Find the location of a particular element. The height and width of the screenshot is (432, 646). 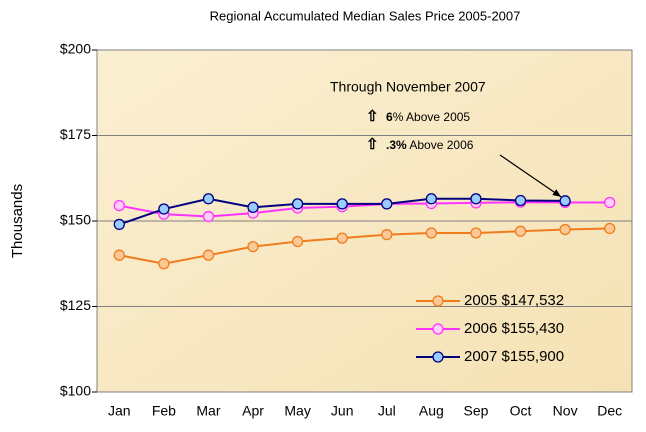

y-axis-label: Thousands is located at coordinates (17, 221).